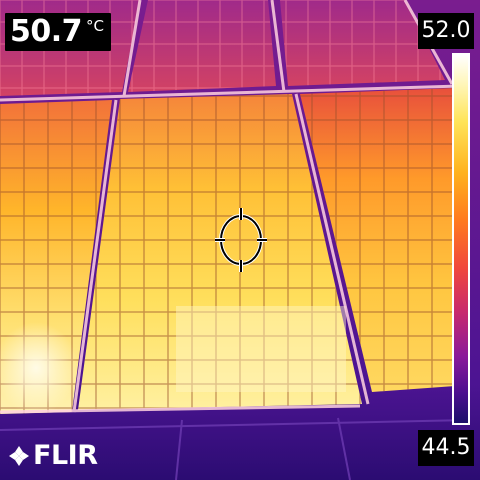 This screenshot has width=480, height=480. What do you see at coordinates (235, 448) in the screenshot?
I see `ground-lines` at bounding box center [235, 448].